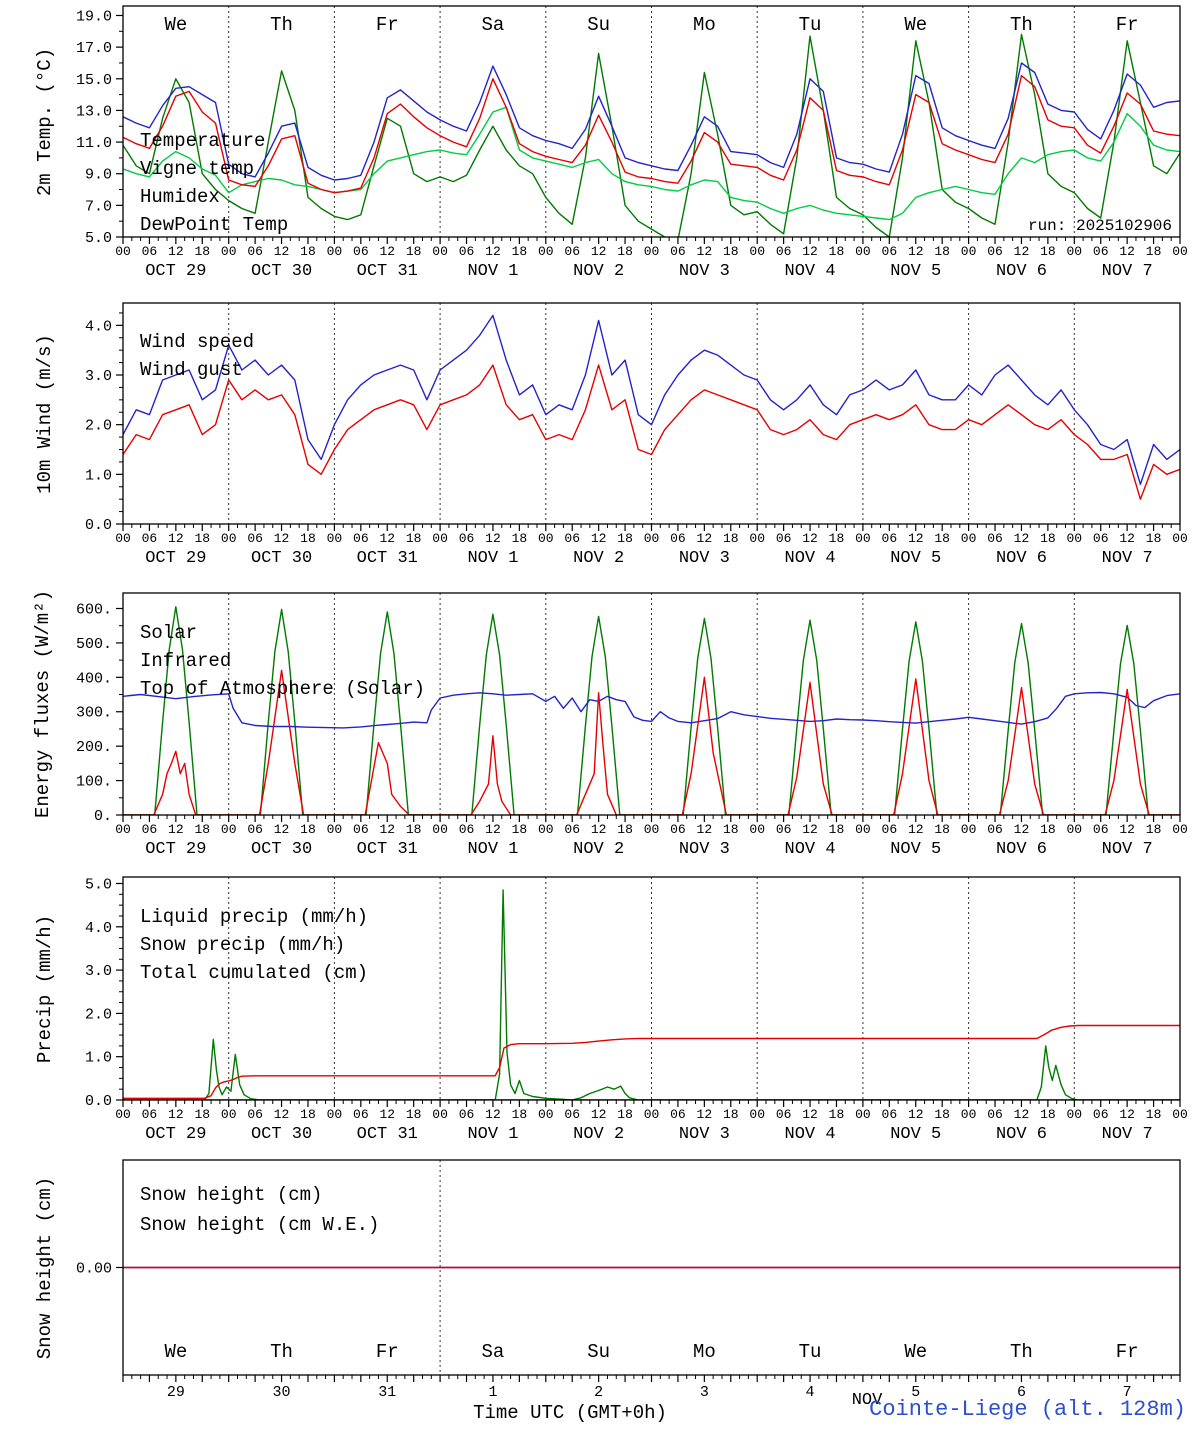 The image size is (1194, 1440). What do you see at coordinates (94, 782) in the screenshot?
I see `y-tick-label: 100.` at bounding box center [94, 782].